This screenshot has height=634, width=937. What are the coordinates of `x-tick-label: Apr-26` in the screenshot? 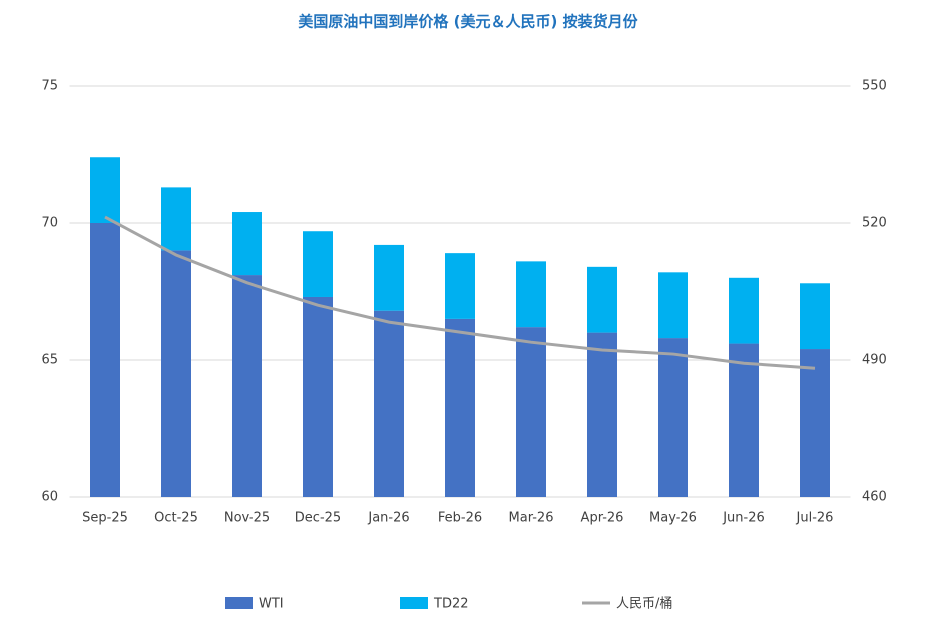 It's located at (602, 518).